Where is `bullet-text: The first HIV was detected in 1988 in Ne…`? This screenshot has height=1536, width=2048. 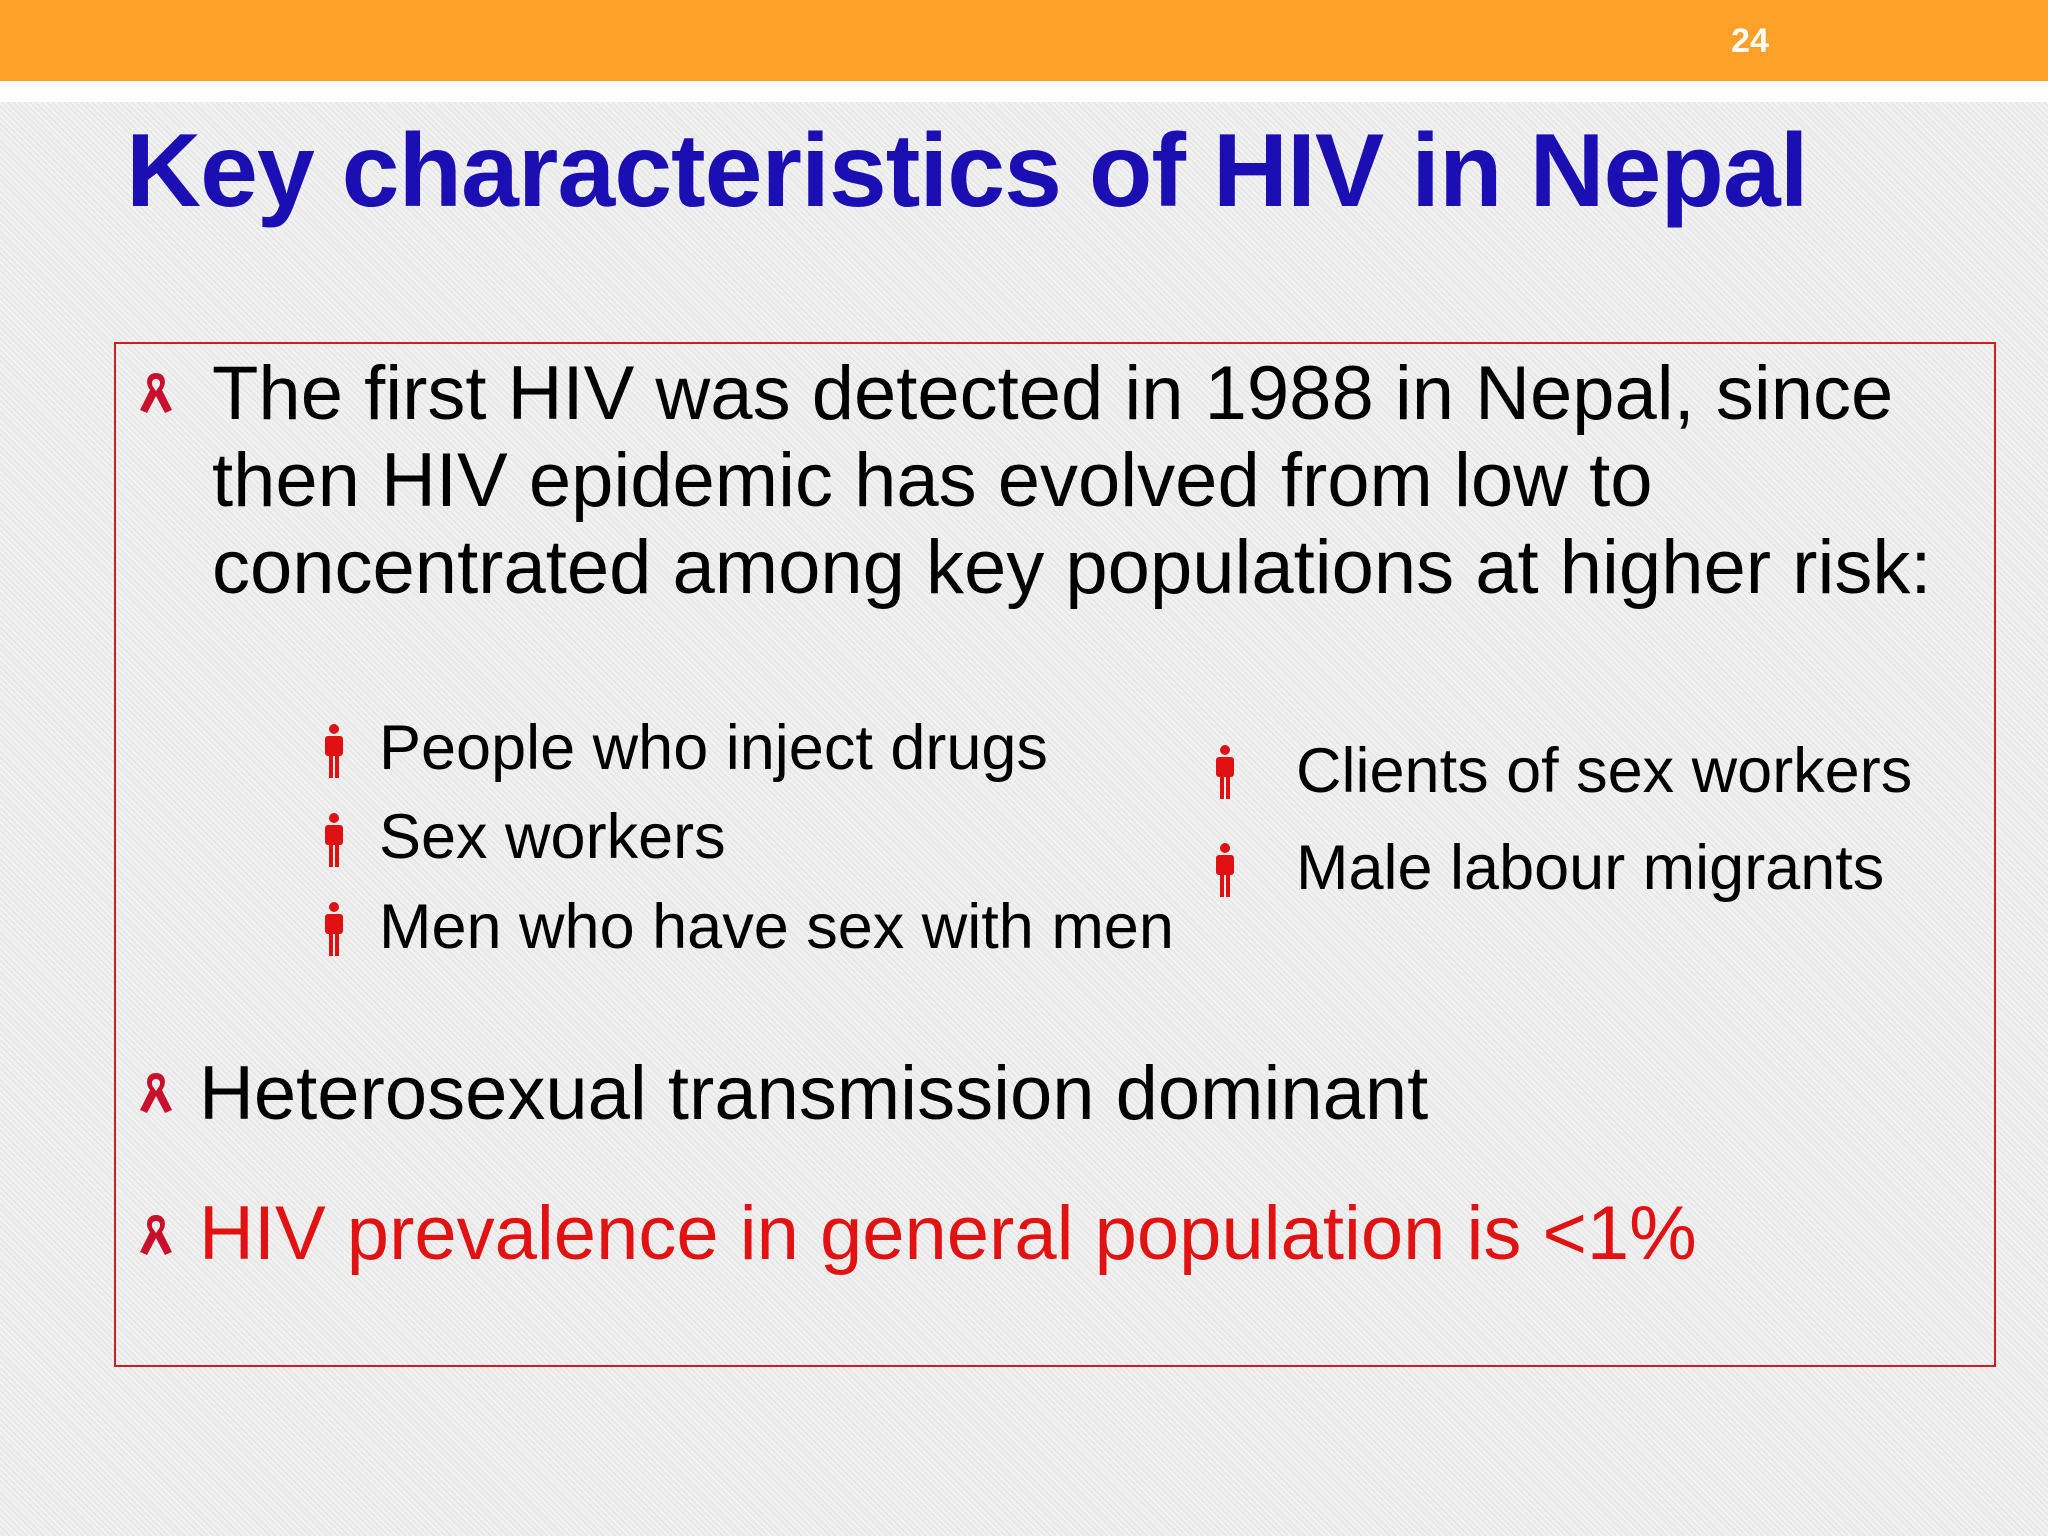
bullet-text: The first HIV was detected in 1988 in Ne… is located at coordinates (1072, 480).